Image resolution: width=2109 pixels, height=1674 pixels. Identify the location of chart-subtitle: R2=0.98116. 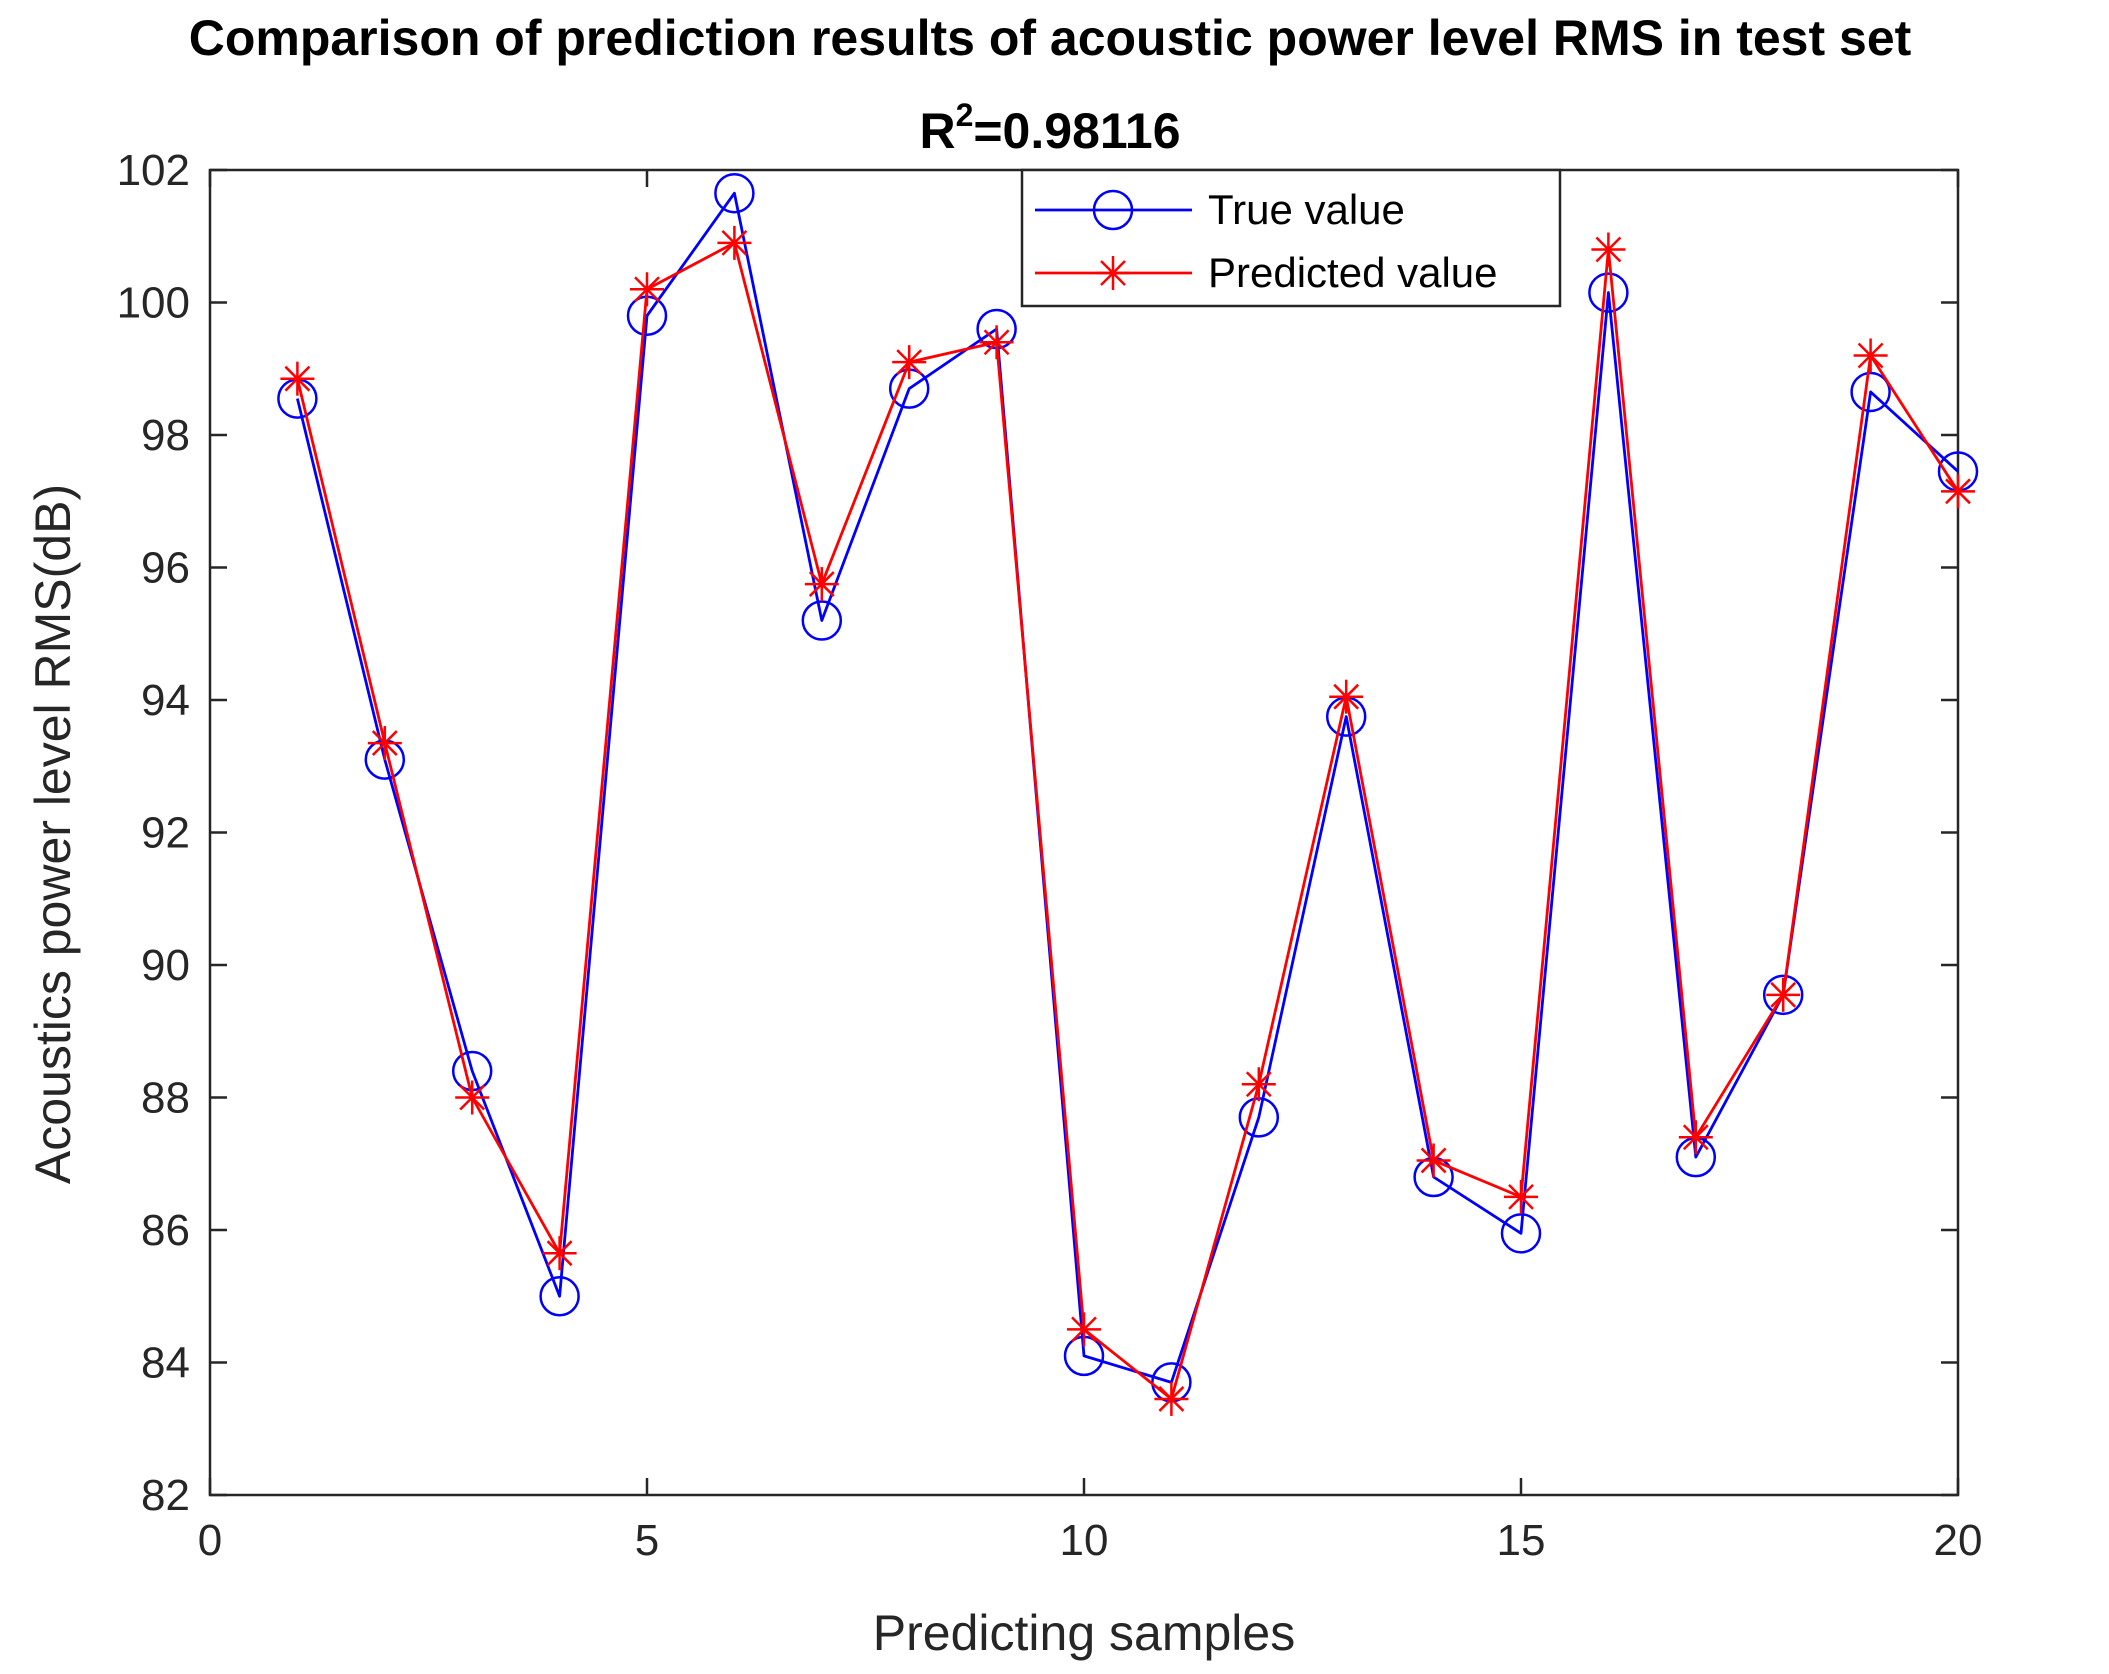
(1049, 128).